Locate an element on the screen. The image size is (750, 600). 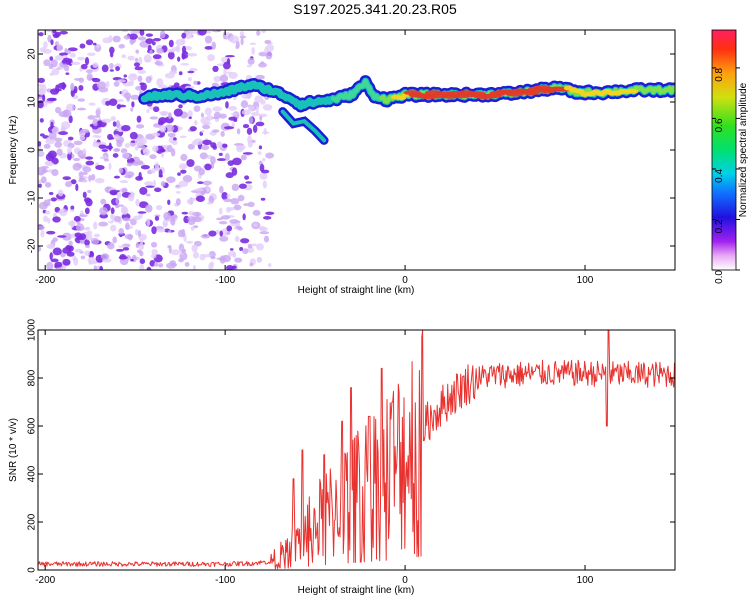
spectrogram-y-label: Frequency (Hz) is located at coordinates (13, 150).